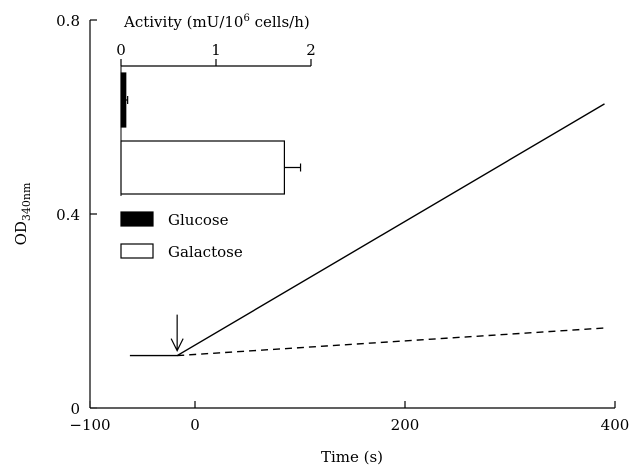  Describe the element at coordinates (177, 333) in the screenshot. I see `annotations` at that location.